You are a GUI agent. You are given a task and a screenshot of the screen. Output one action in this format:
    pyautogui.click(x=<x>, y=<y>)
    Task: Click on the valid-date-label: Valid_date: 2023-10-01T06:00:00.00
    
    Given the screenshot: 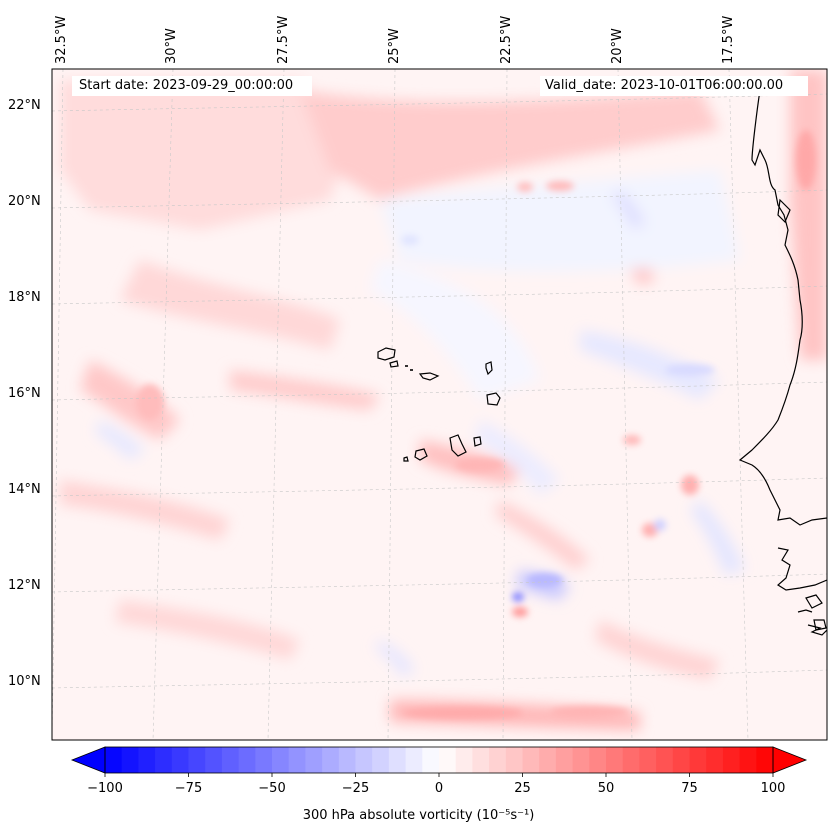 What is the action you would take?
    pyautogui.click(x=664, y=85)
    